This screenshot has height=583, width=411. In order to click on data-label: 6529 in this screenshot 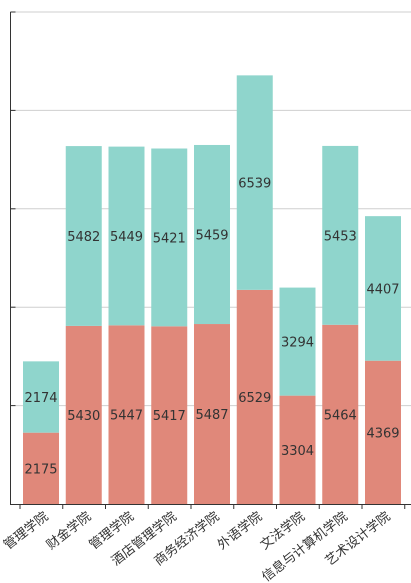, I will do `click(254, 398)`.